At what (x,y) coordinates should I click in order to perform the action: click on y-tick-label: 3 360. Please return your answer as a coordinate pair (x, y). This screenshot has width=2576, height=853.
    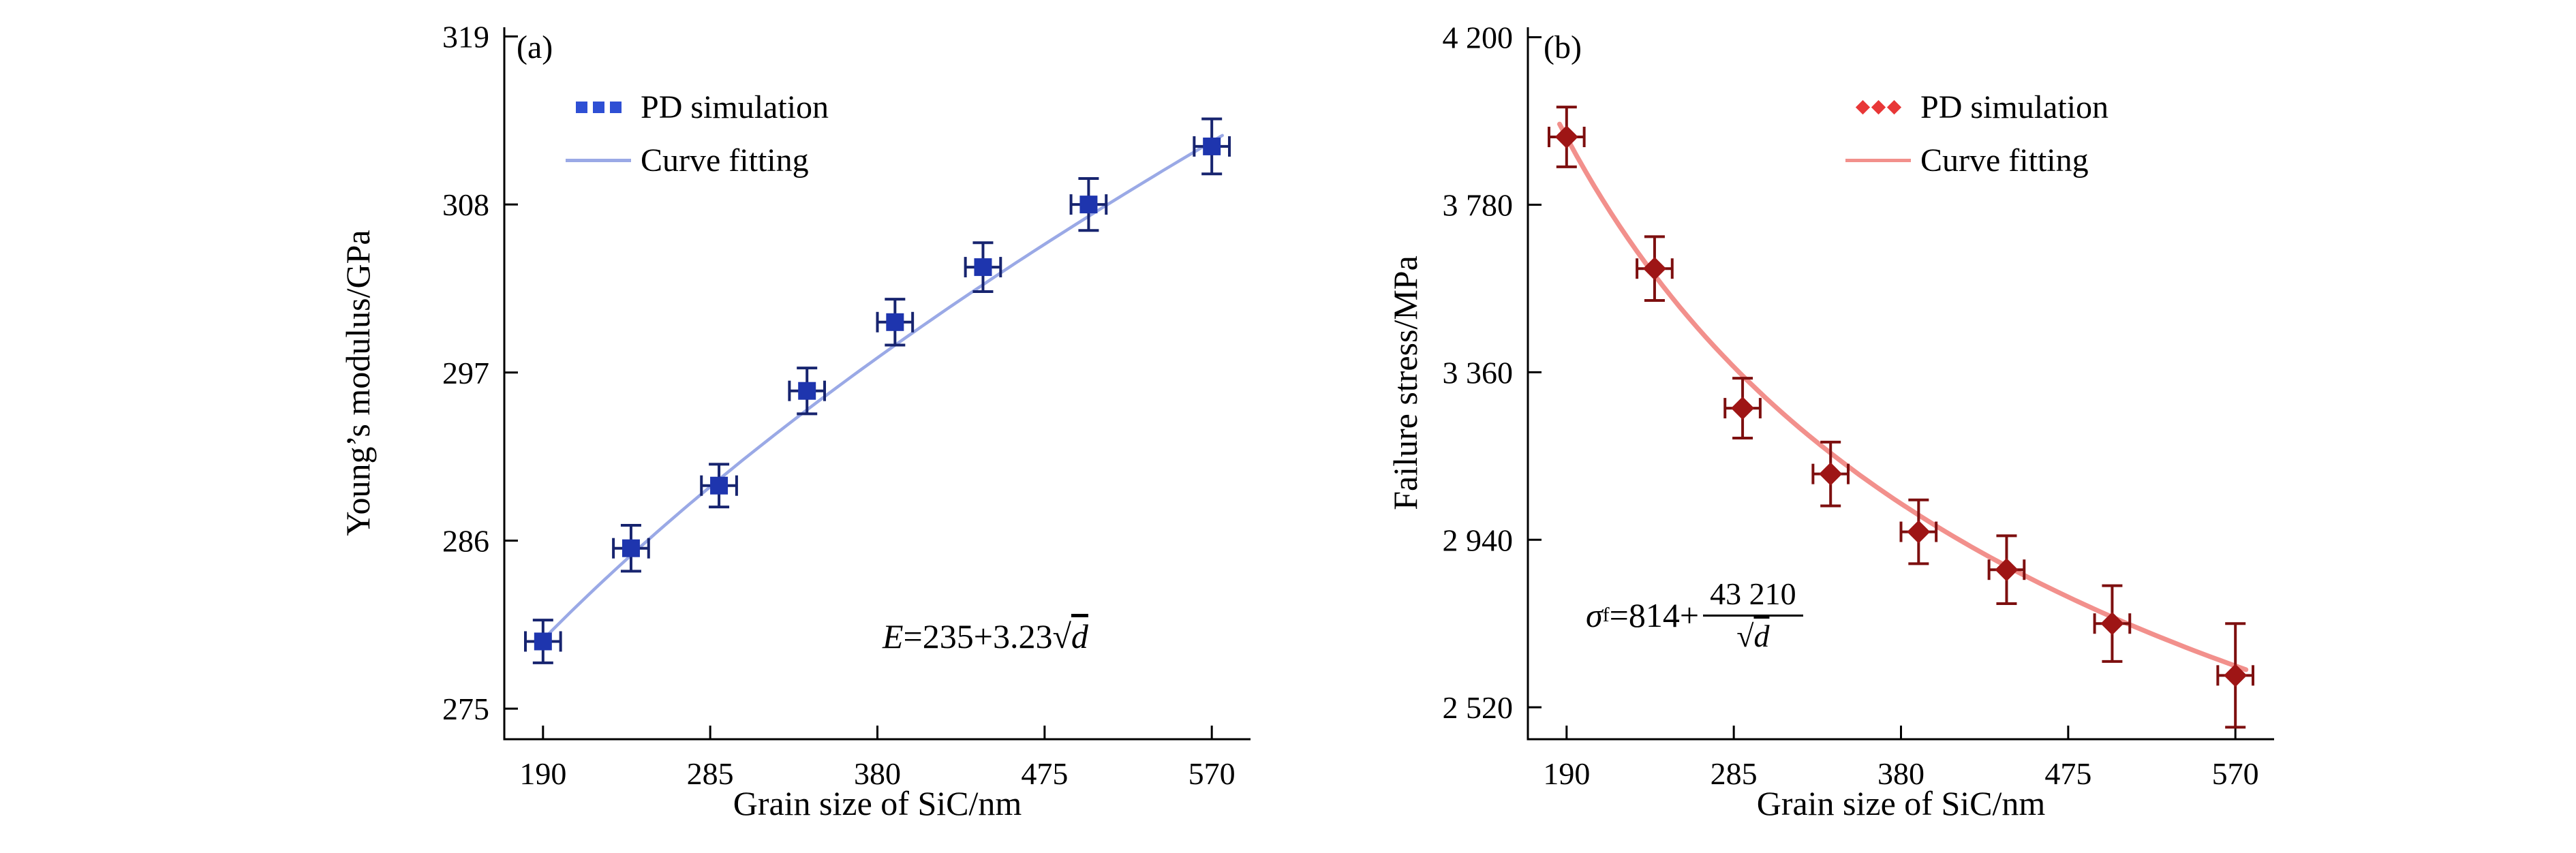
    Looking at the image, I should click on (1478, 373).